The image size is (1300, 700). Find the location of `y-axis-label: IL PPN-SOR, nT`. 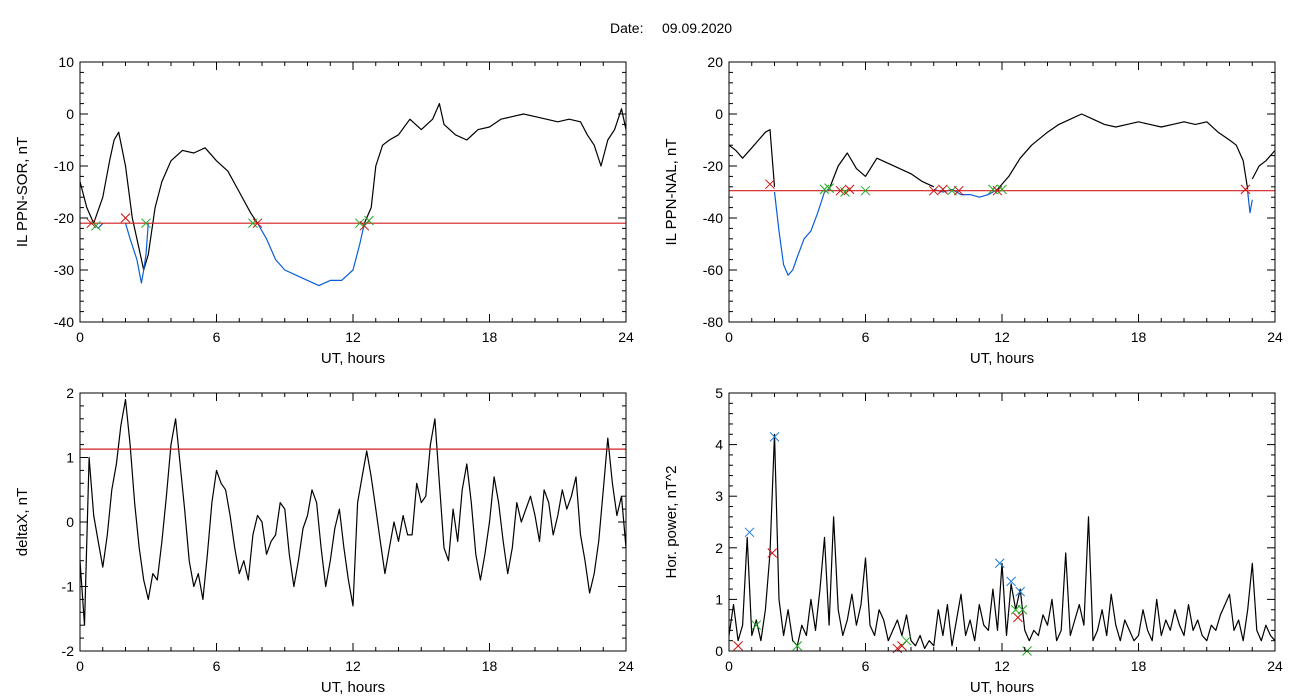

y-axis-label: IL PPN-SOR, nT is located at coordinates (22, 192).